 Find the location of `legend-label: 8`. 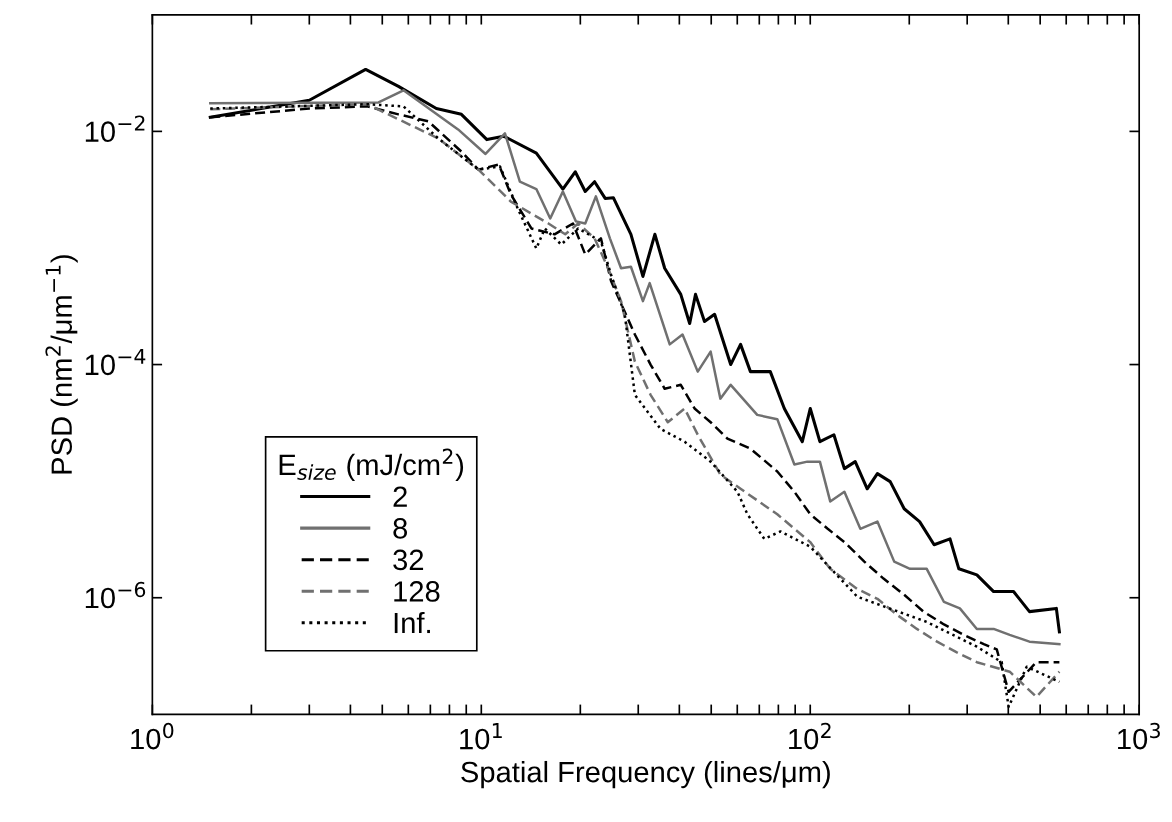

legend-label: 8 is located at coordinates (400, 528).